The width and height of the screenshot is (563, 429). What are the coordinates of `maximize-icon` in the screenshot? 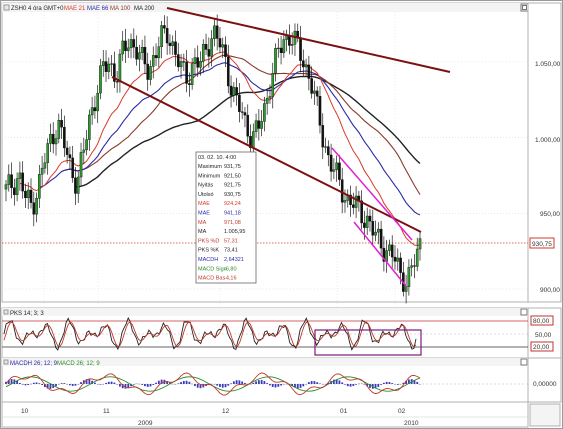 It's located at (524, 7).